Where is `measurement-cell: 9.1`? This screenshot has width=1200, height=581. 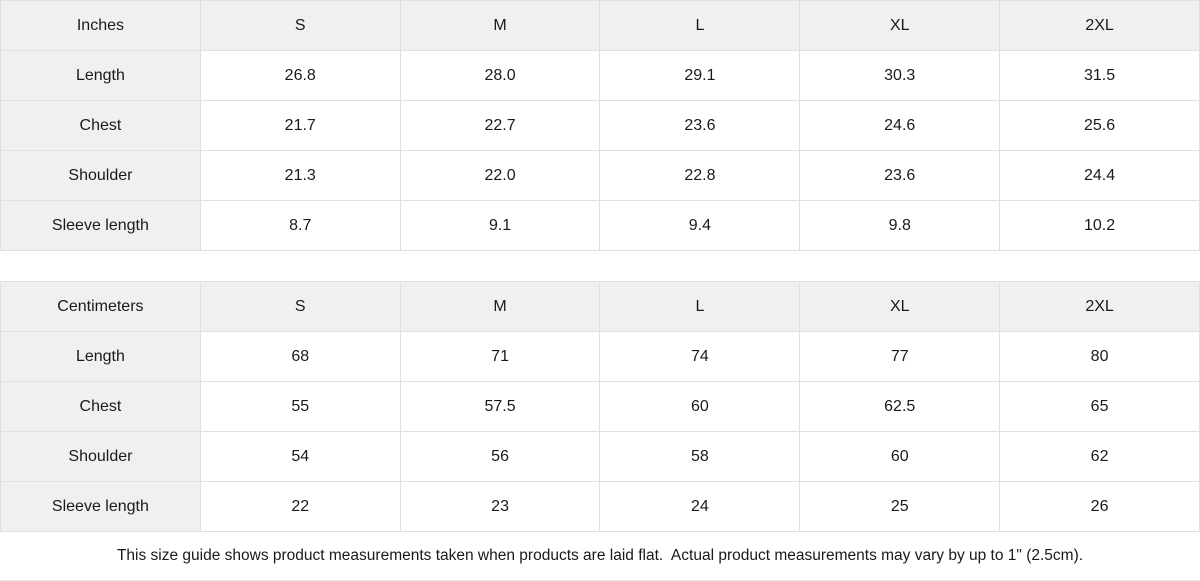 measurement-cell: 9.1 is located at coordinates (500, 225).